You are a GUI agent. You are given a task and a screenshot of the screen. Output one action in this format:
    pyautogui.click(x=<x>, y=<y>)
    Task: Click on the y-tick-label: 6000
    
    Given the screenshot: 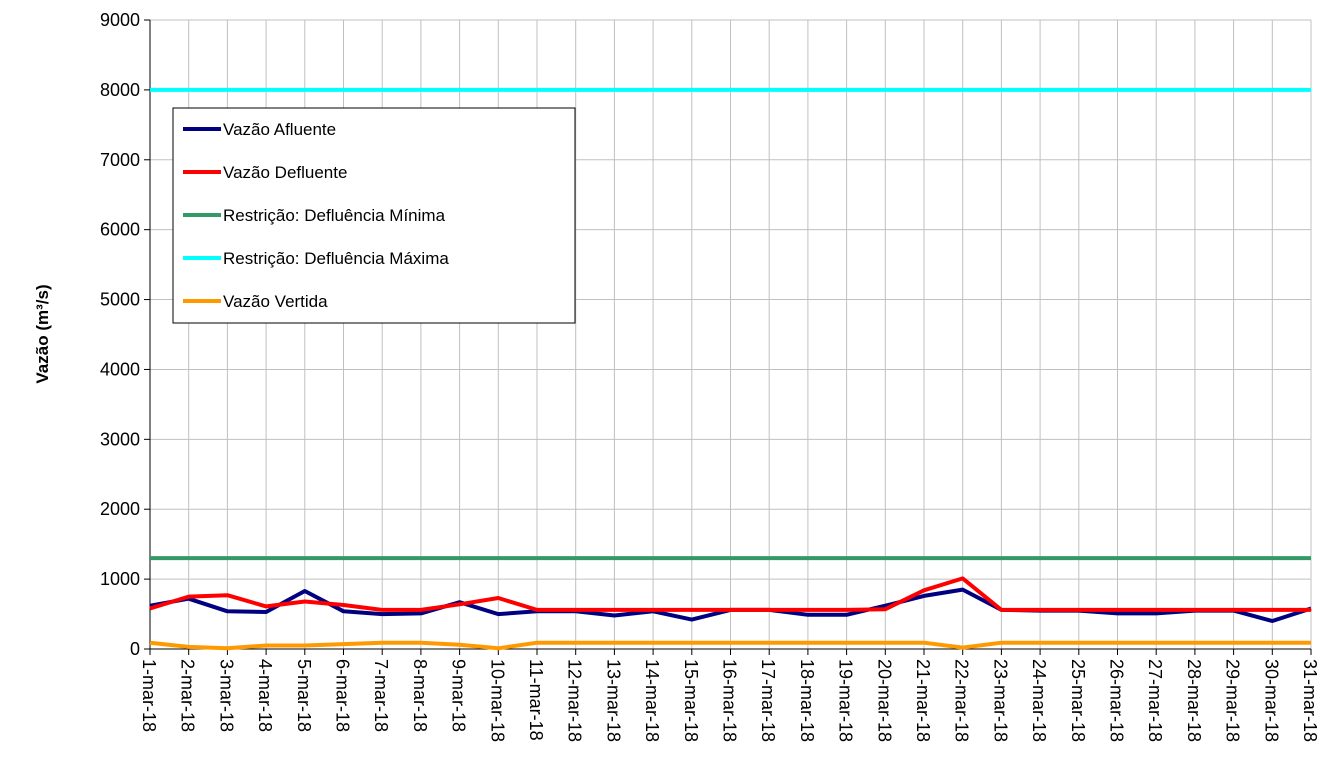 What is the action you would take?
    pyautogui.click(x=120, y=230)
    